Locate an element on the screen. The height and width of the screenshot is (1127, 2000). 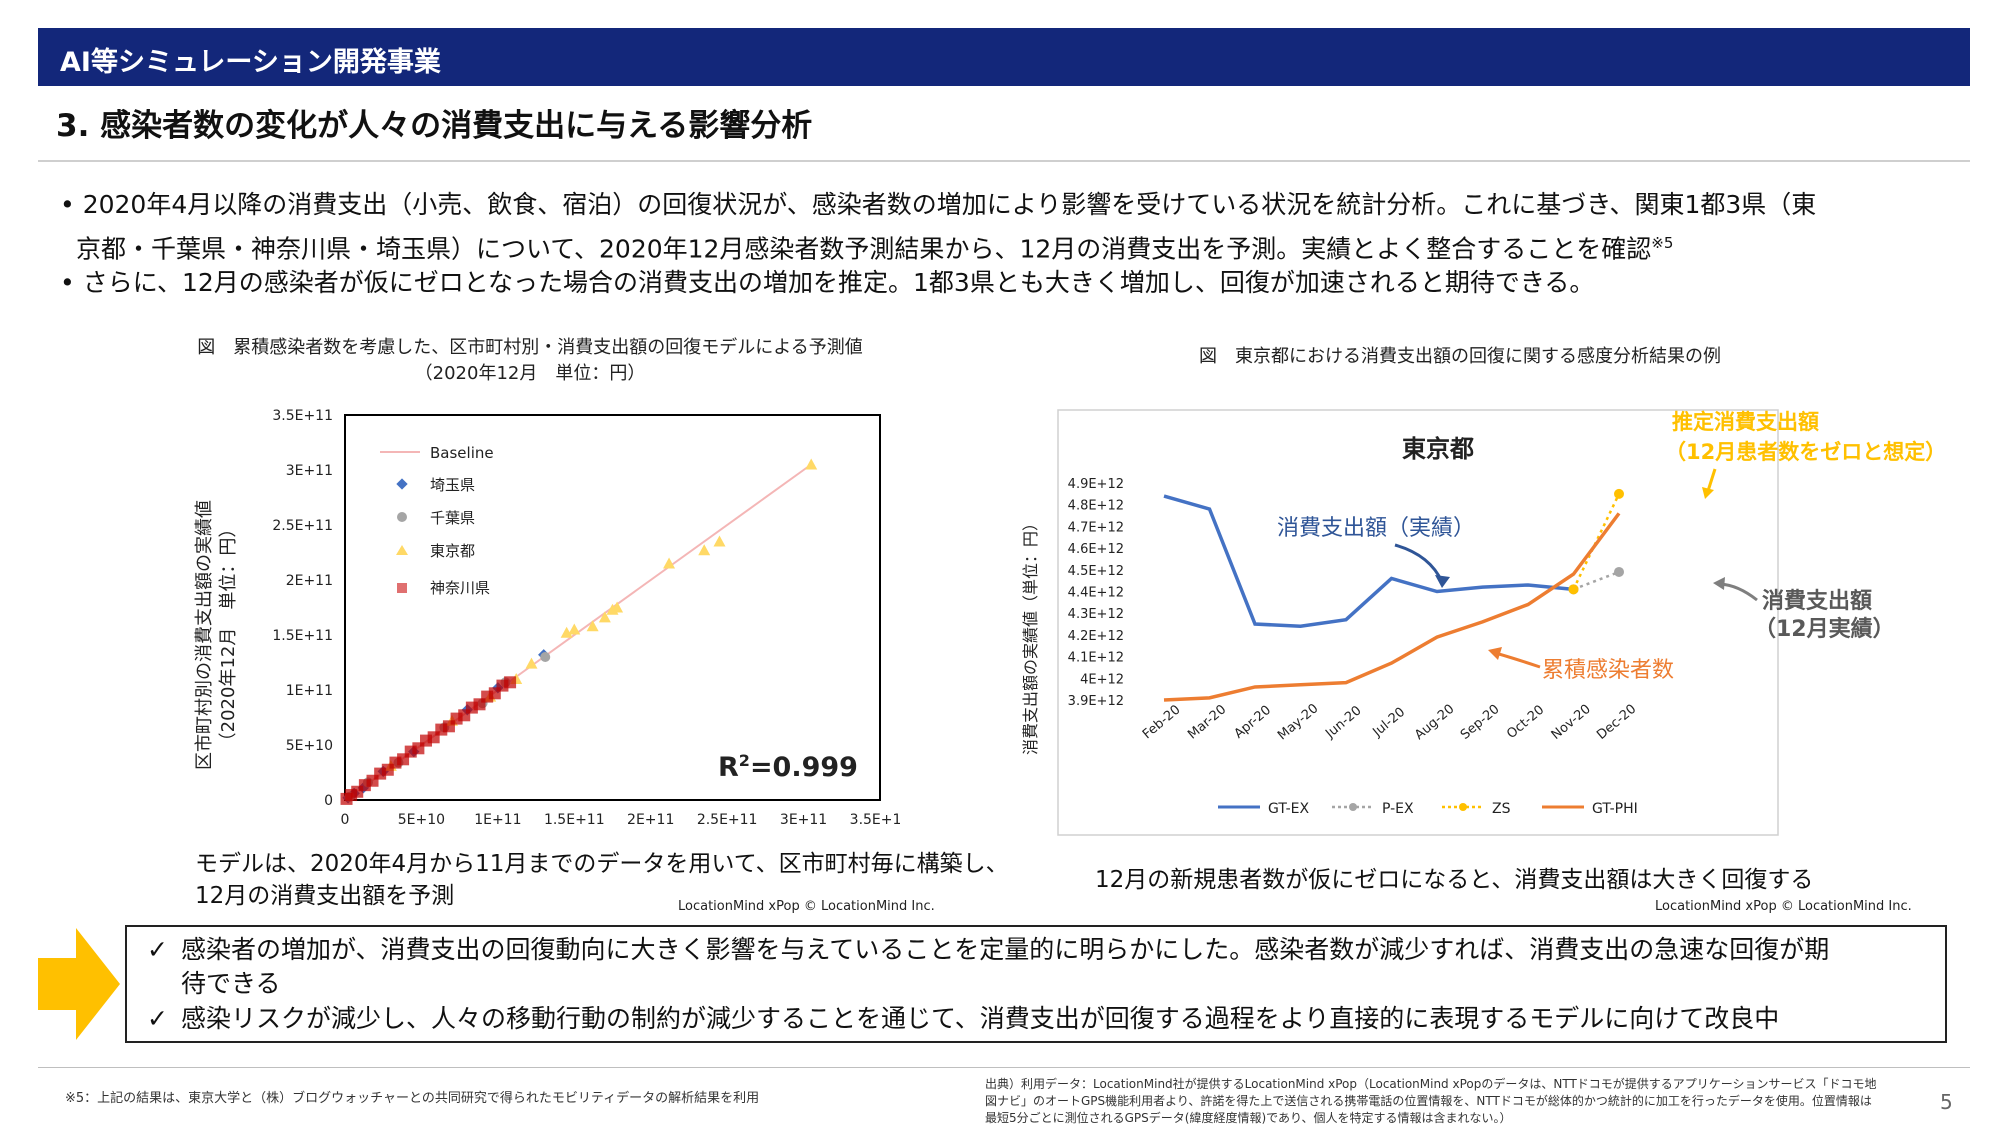
right-figure-caption: 図 東京都における消費支出額の回復に関する感度分析結果の例 is located at coordinates (1460, 356).